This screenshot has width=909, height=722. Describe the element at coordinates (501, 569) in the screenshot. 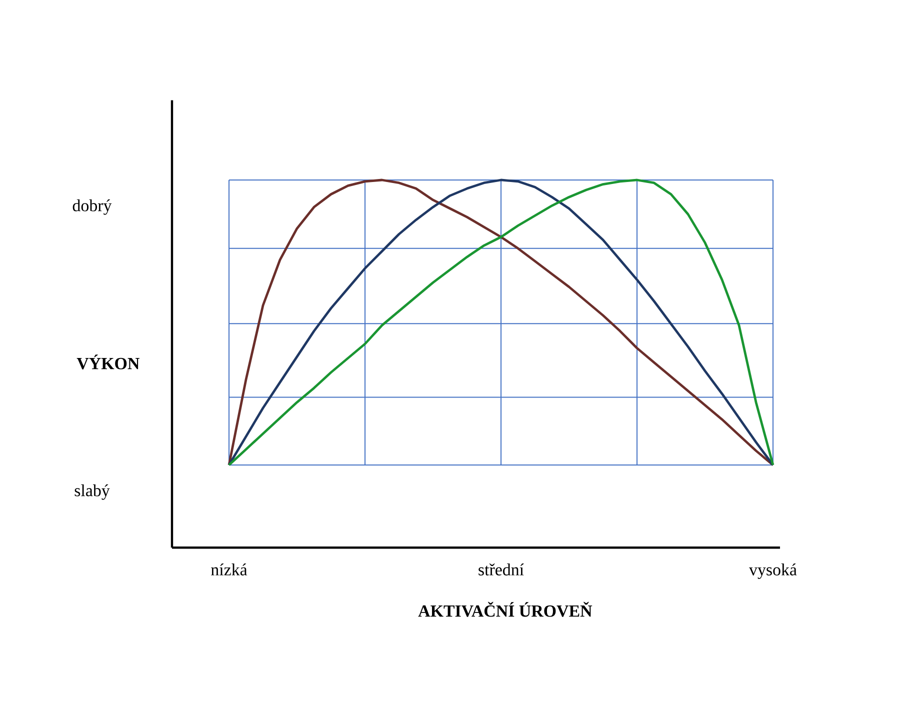

I see `x-tick-label: střední` at that location.